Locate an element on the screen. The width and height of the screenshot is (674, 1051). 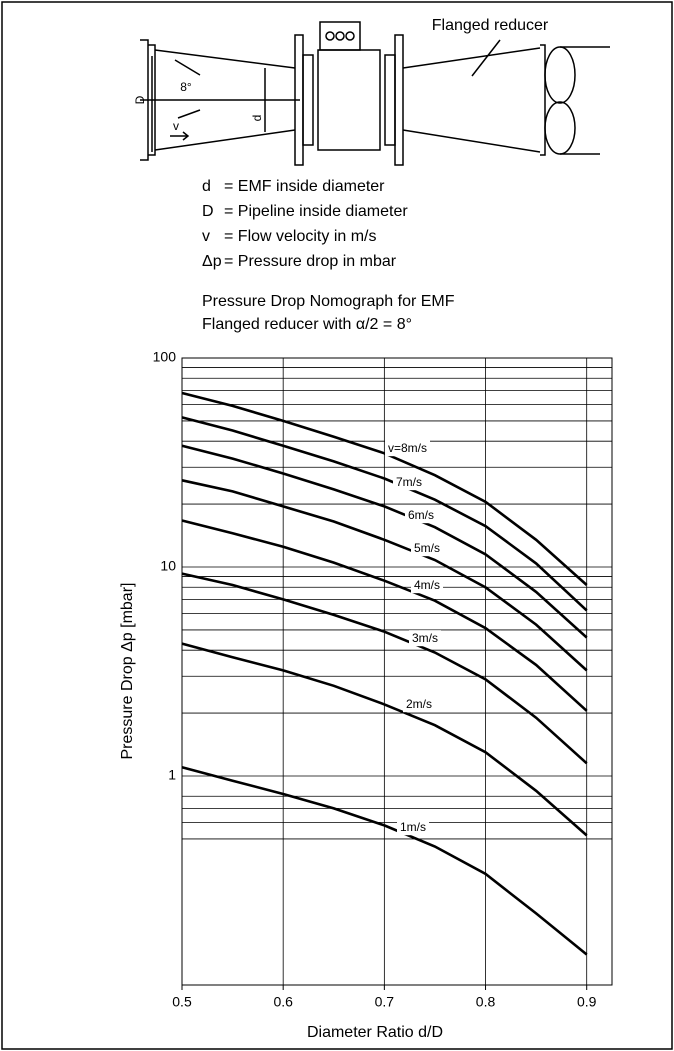
x-tick-label: 0.7 is located at coordinates (385, 1002).